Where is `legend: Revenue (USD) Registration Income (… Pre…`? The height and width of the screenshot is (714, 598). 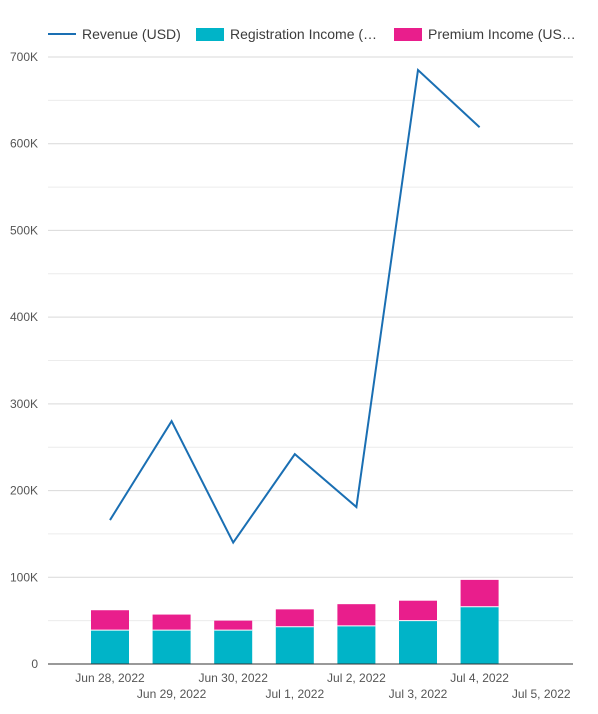
legend: Revenue (USD) Registration Income (… Pre… is located at coordinates (299, 37).